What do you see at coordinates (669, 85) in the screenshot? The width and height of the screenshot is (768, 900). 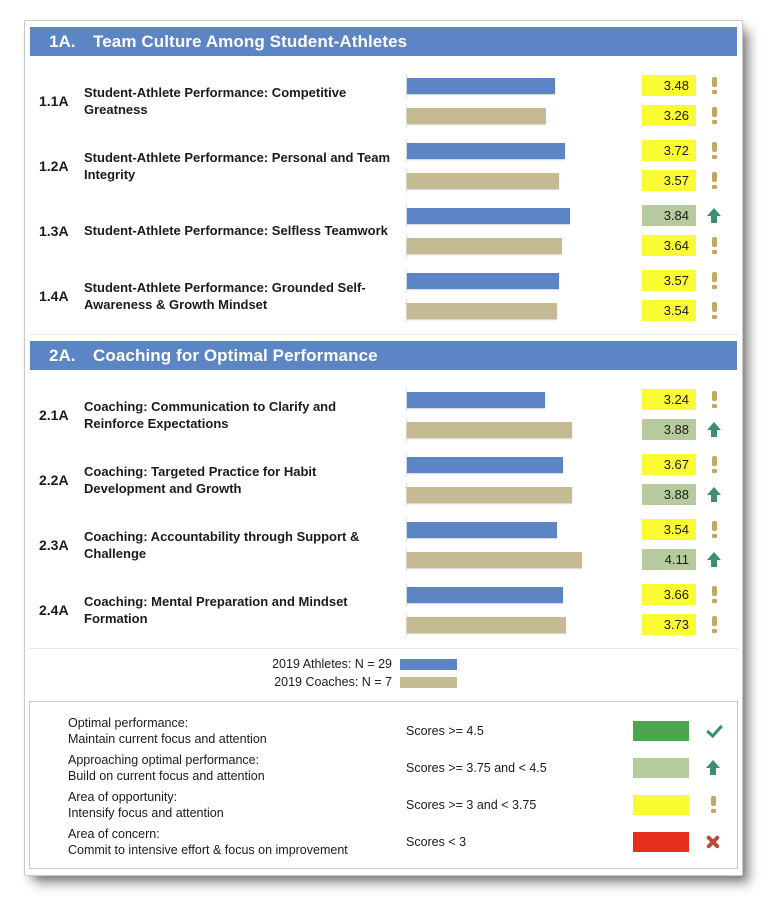 I see `athletes-score-badge: 3.48` at bounding box center [669, 85].